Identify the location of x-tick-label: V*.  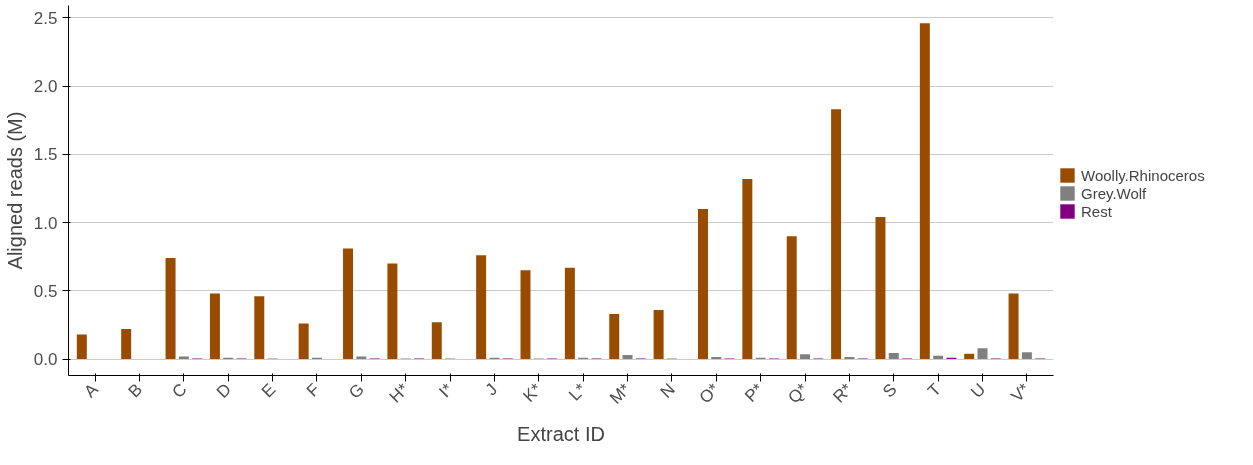
(1020, 392).